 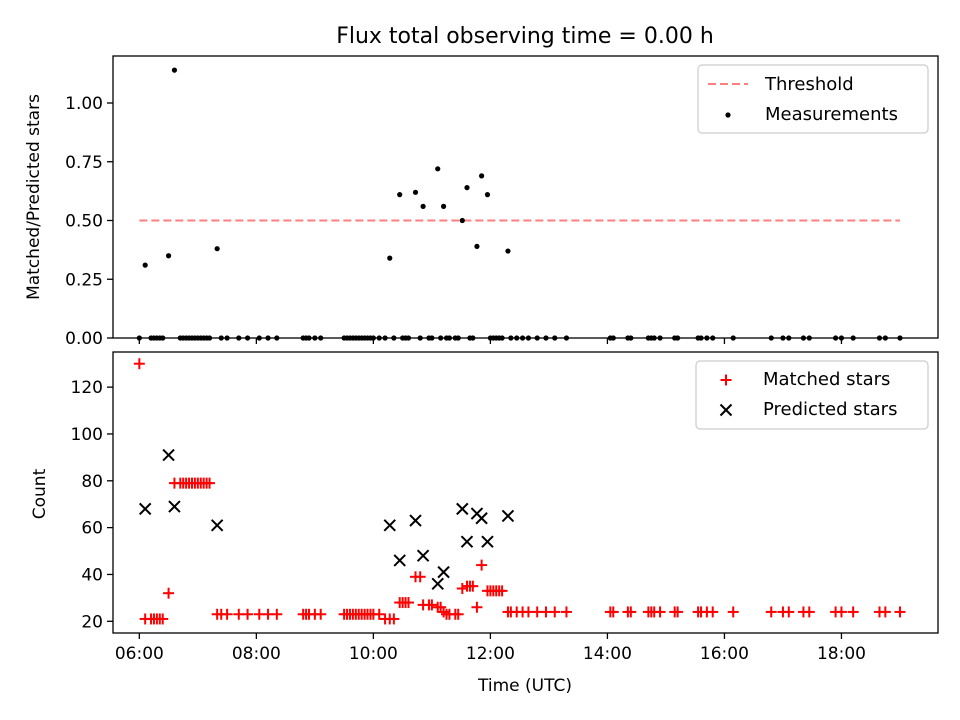 I want to click on count-legend: Matched stars Predicted stars, so click(x=812, y=395).